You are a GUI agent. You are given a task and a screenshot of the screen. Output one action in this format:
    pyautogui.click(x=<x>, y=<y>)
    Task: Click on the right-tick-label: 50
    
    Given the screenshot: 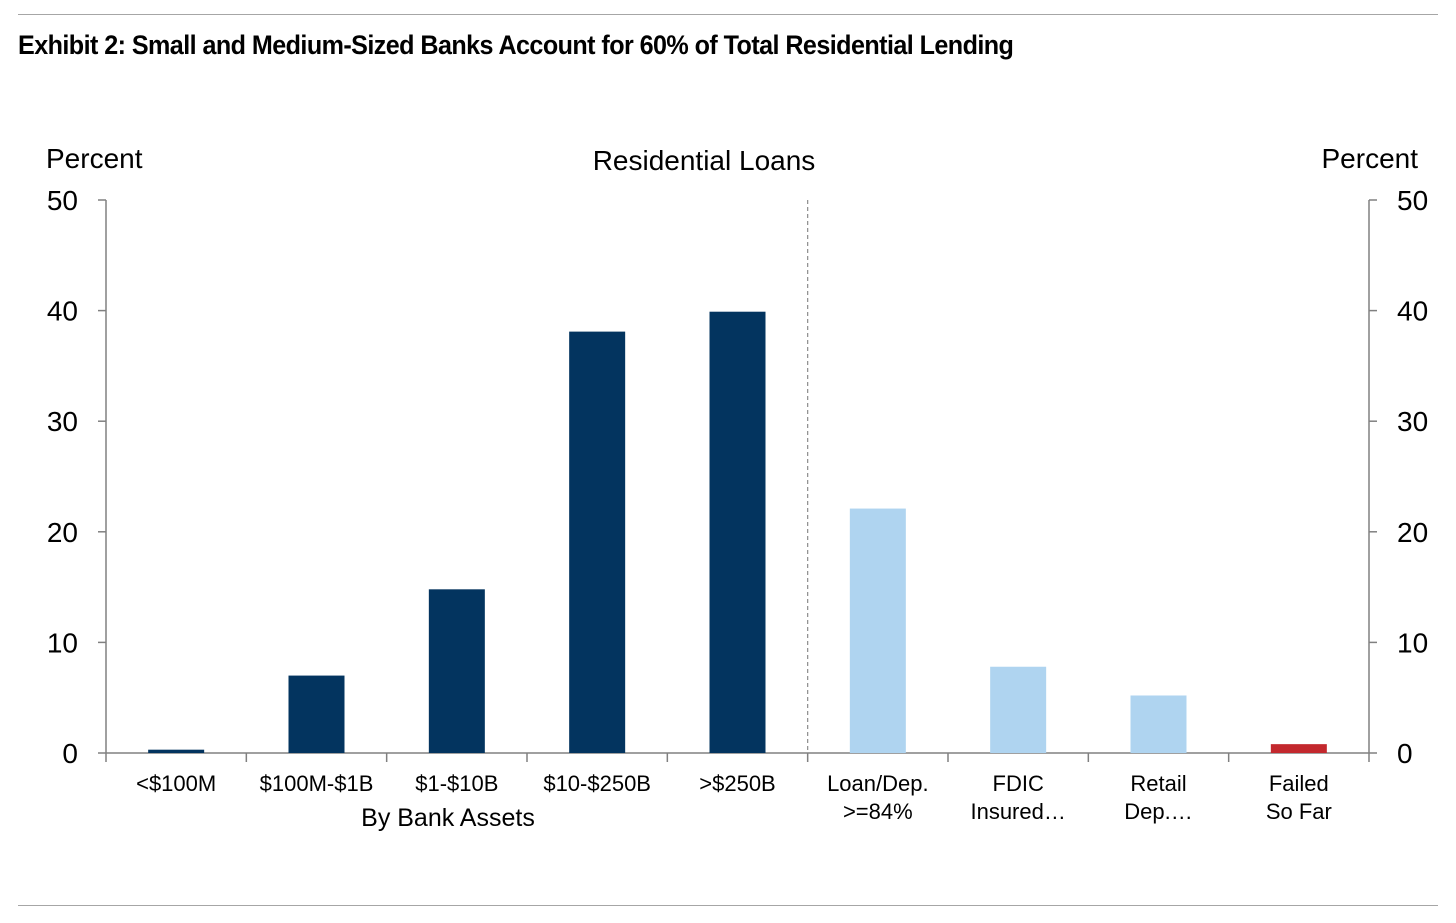 What is the action you would take?
    pyautogui.click(x=1412, y=200)
    